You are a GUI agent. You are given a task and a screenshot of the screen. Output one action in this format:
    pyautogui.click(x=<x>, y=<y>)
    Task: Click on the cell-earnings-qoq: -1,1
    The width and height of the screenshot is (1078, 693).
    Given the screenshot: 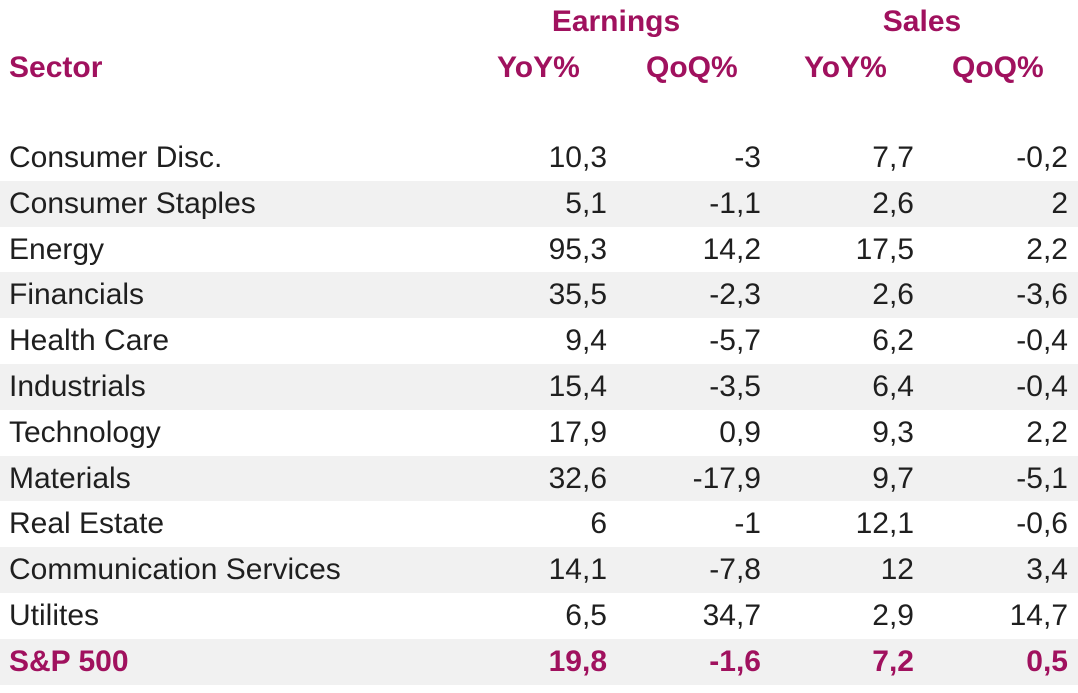 What is the action you would take?
    pyautogui.click(x=735, y=203)
    